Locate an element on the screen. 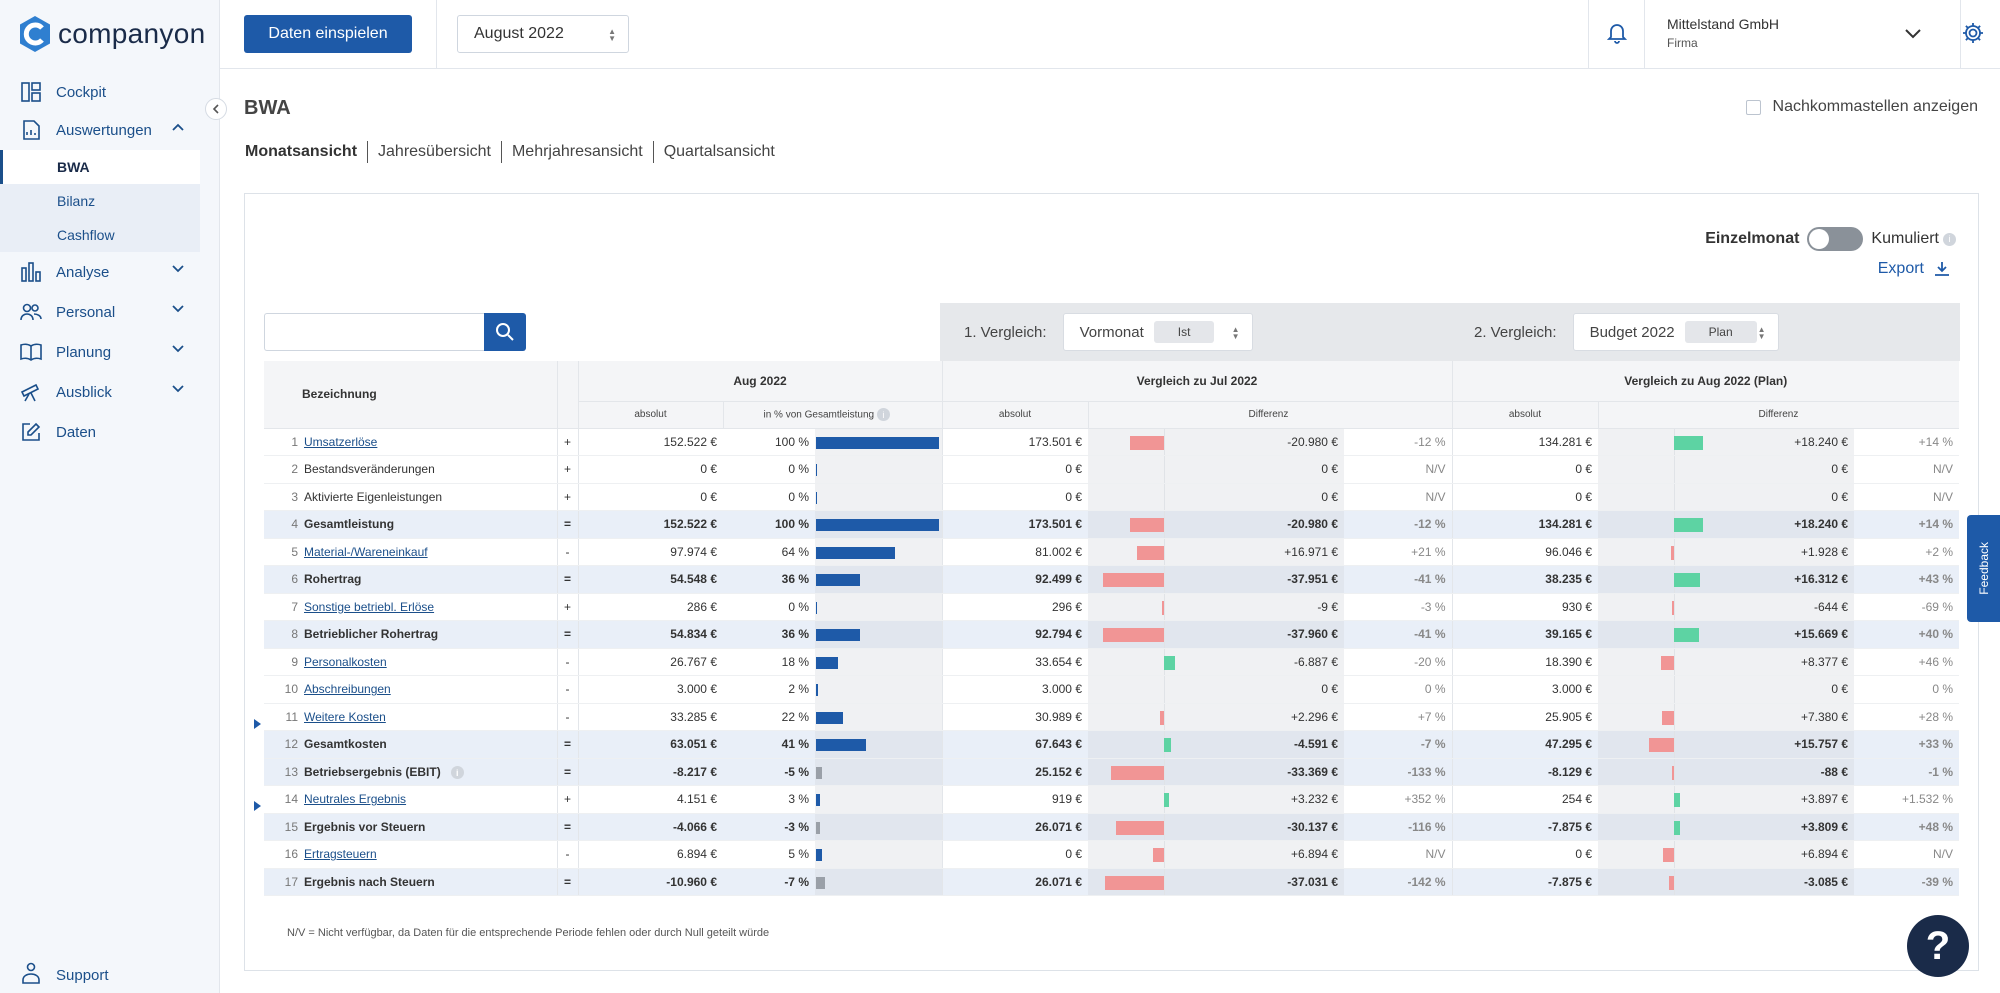 The image size is (2000, 993). comparison-2-select: Budget 2022 Plan ▲ ▼ is located at coordinates (1675, 332).